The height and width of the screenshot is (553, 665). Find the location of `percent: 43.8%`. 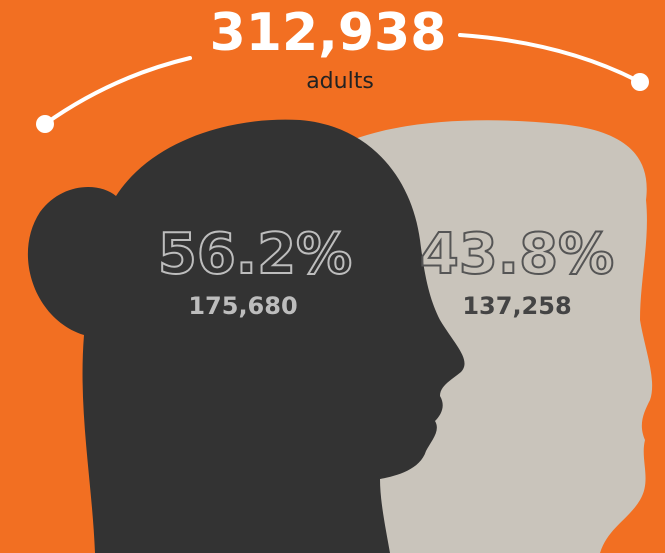

percent: 43.8% is located at coordinates (517, 254).